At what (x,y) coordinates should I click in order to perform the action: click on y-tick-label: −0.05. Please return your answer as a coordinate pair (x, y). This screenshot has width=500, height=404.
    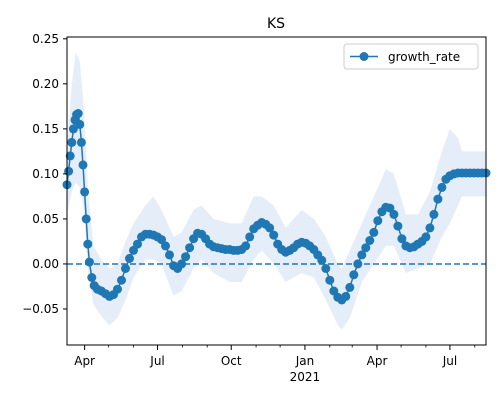
    Looking at the image, I should click on (40, 309).